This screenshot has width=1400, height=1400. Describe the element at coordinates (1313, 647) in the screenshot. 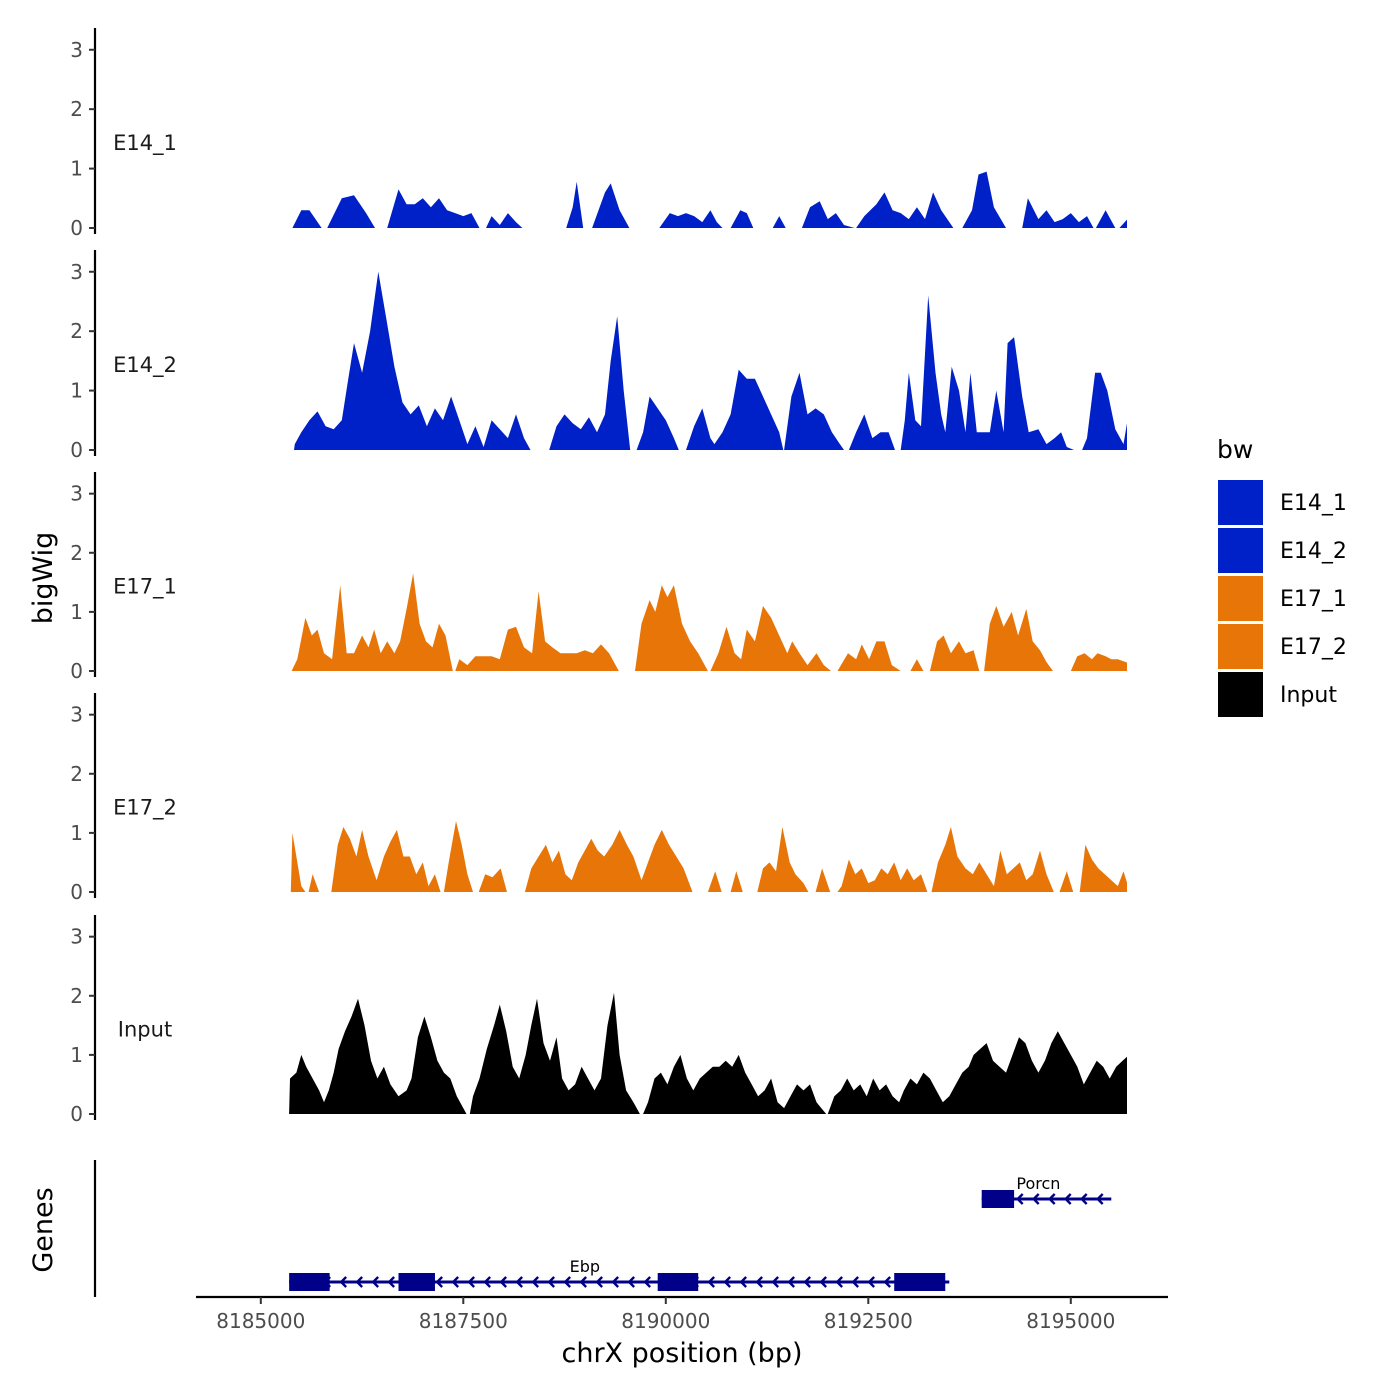

I see `legend-label: E17_2` at that location.